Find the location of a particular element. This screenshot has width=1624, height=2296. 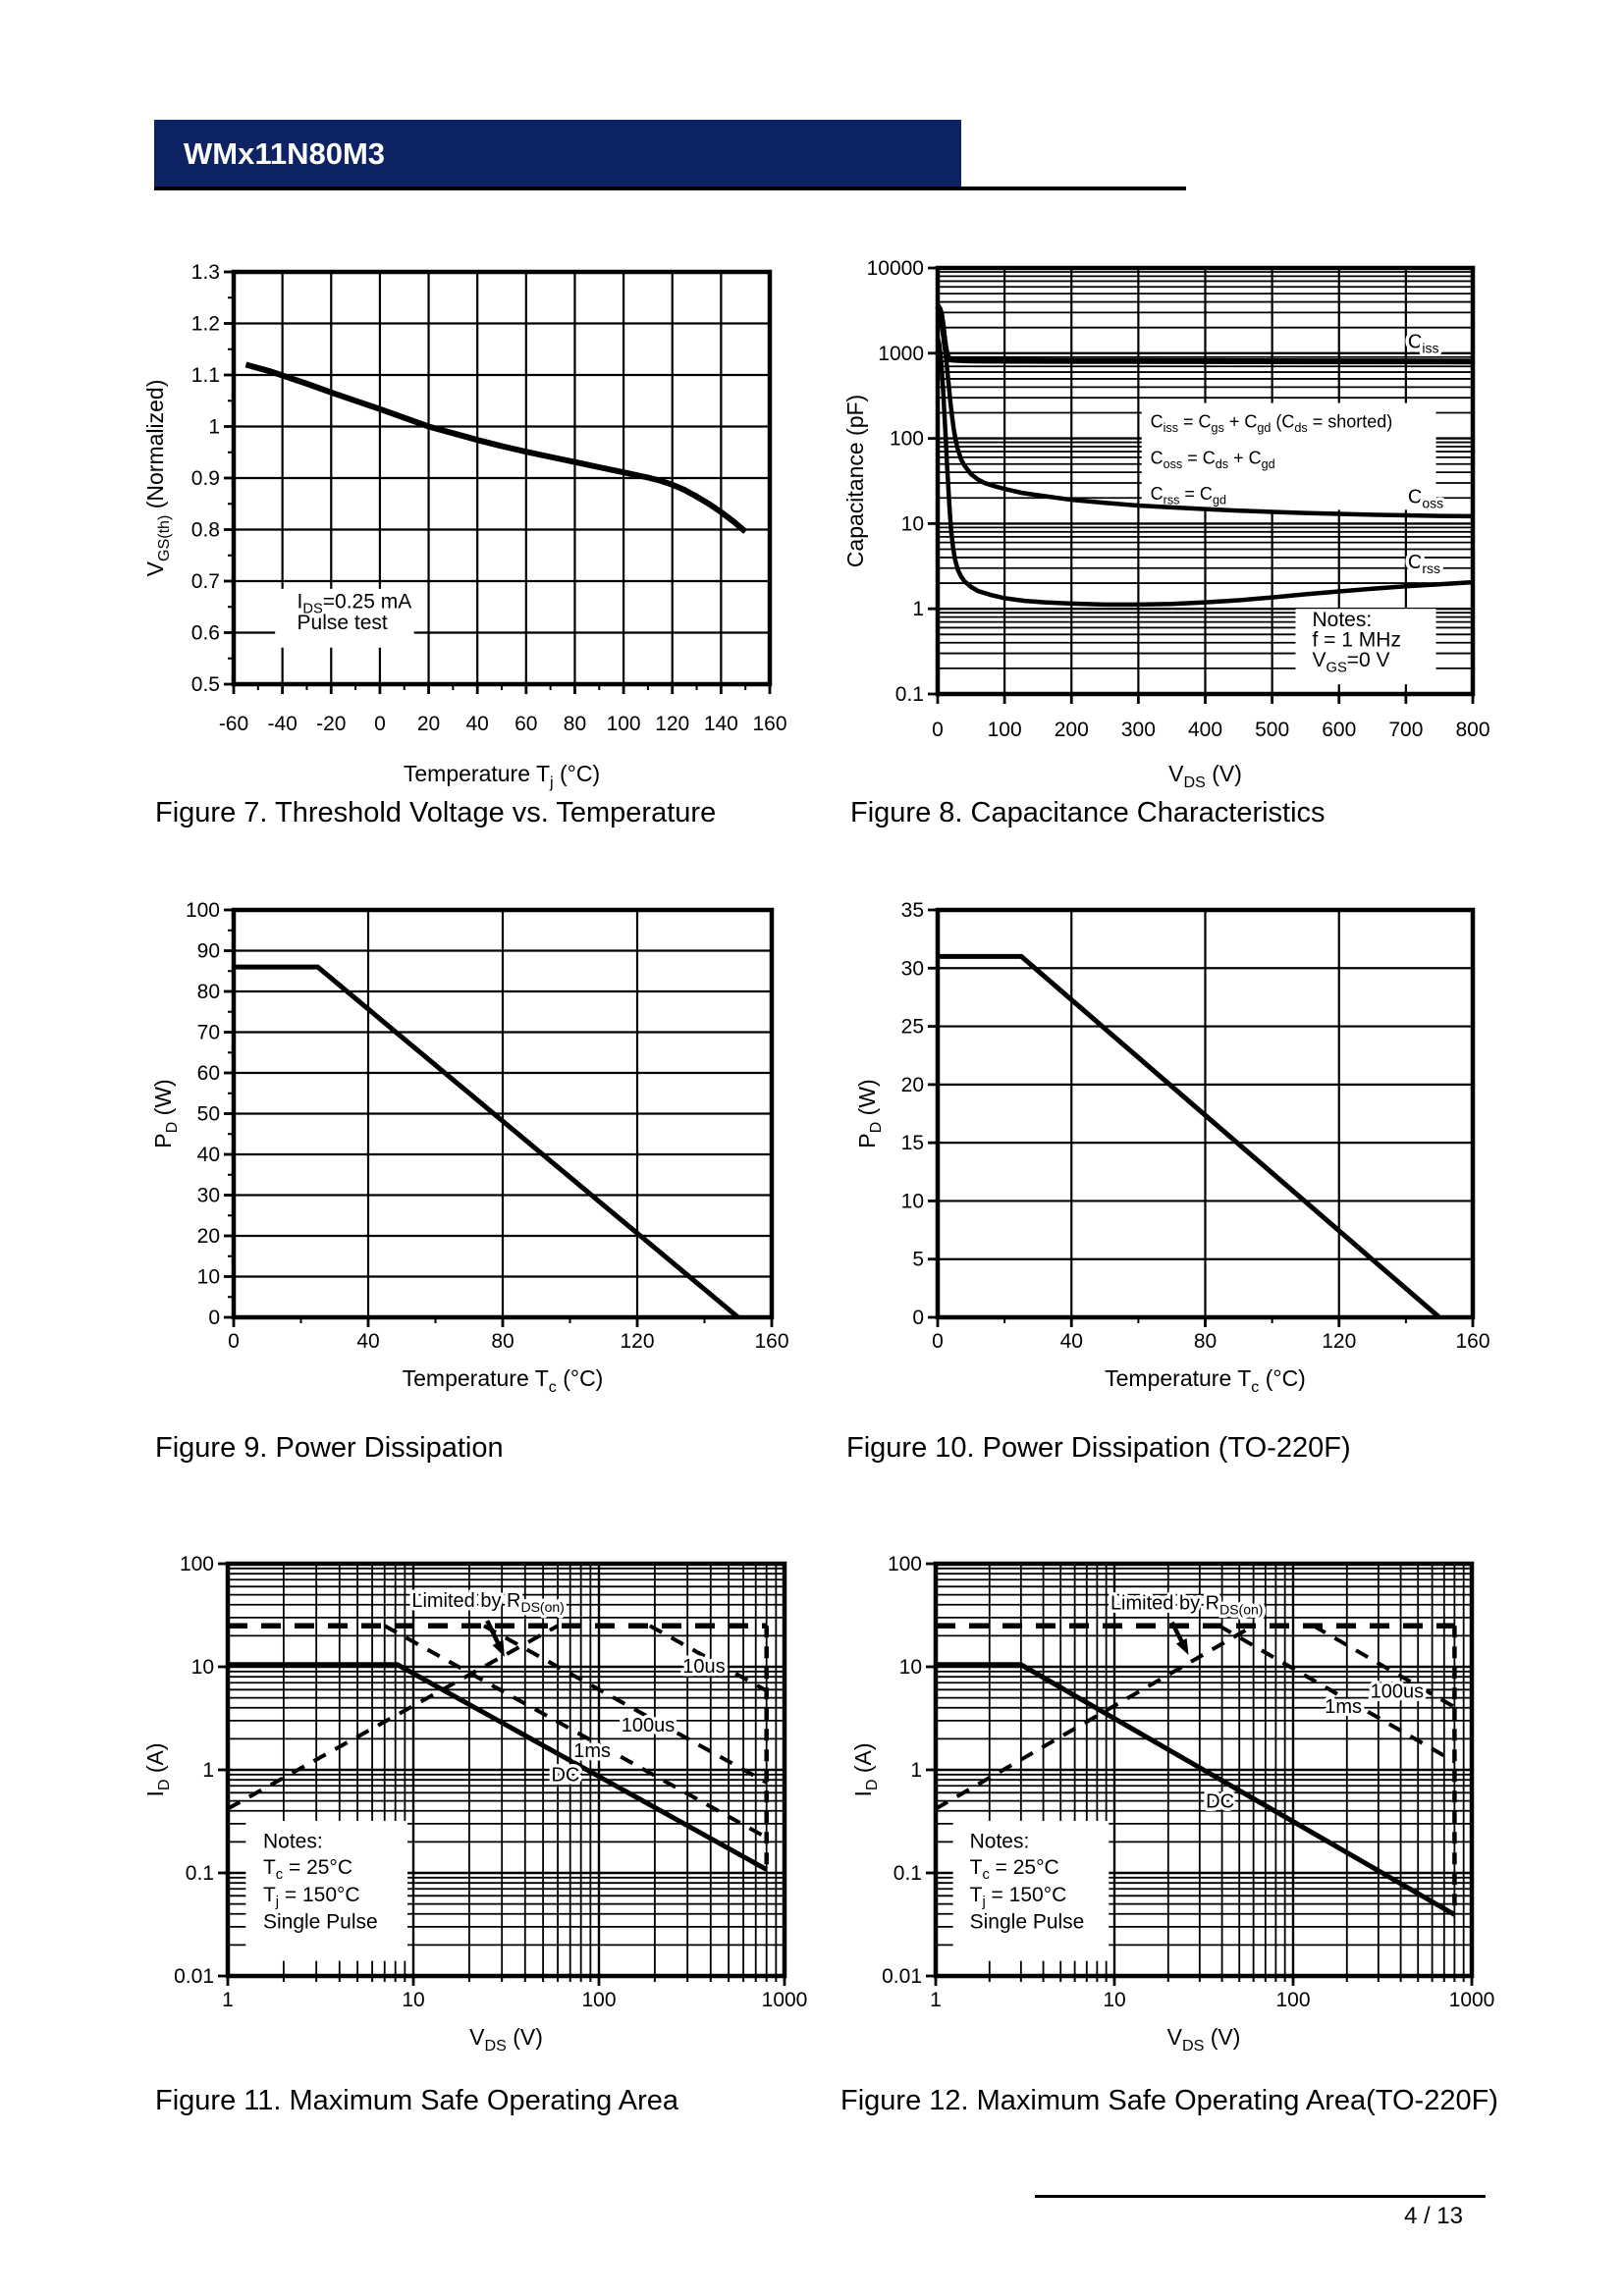

y-tick-label: 40 is located at coordinates (208, 1155).